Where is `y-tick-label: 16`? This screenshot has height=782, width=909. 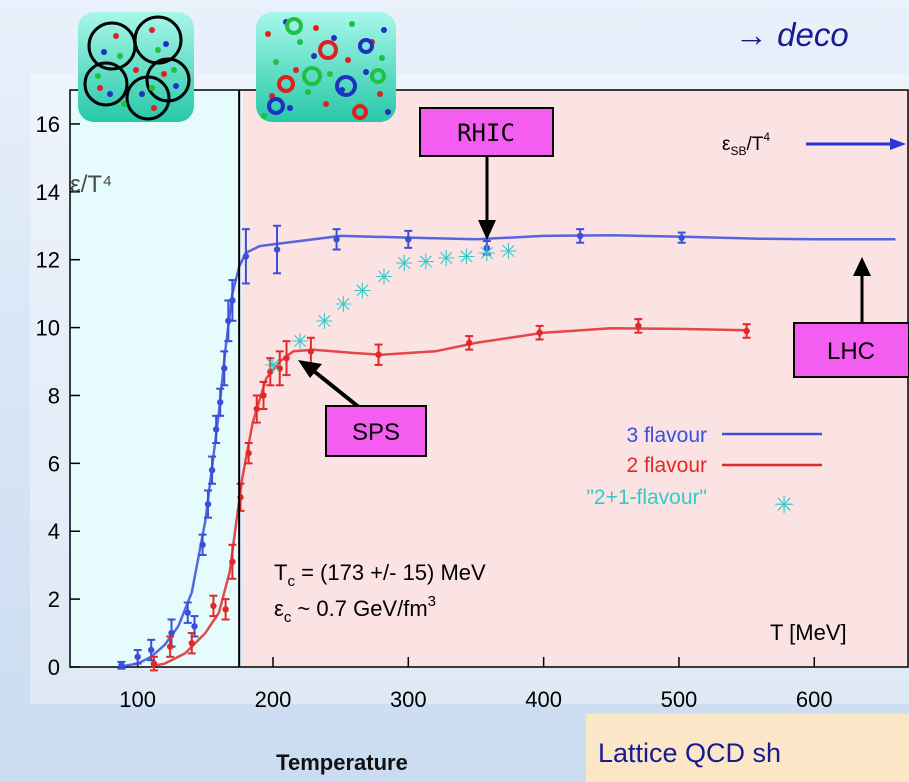
y-tick-label: 16 is located at coordinates (48, 124).